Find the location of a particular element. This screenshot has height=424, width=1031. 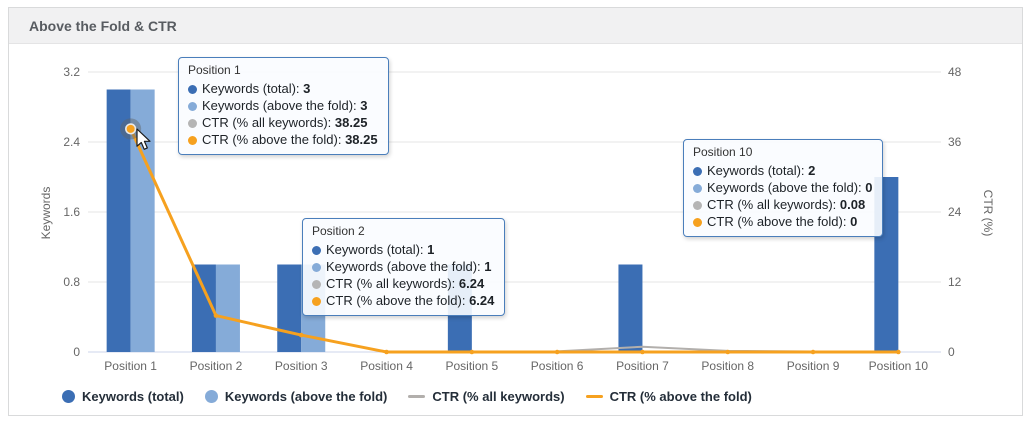

legend-item-2: Keywords (above the fold) is located at coordinates (296, 396).